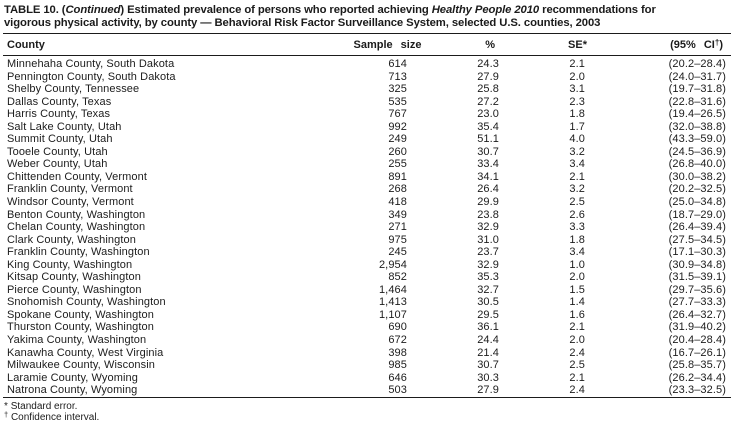 The height and width of the screenshot is (431, 734). Describe the element at coordinates (397, 214) in the screenshot. I see `cell-sample-size: 349` at that location.